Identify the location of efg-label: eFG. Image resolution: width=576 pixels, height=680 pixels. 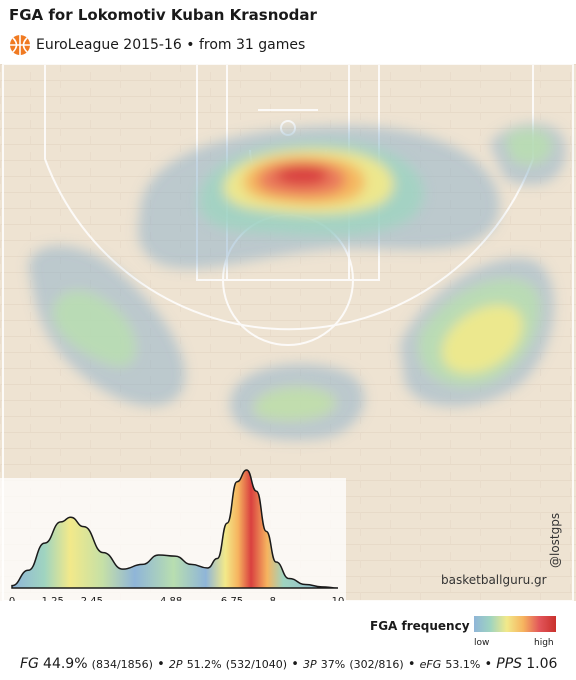
(430, 664).